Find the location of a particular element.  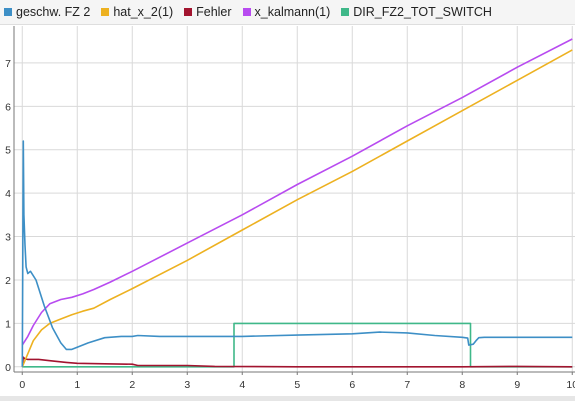

y-tick-label: 1 is located at coordinates (8, 324).